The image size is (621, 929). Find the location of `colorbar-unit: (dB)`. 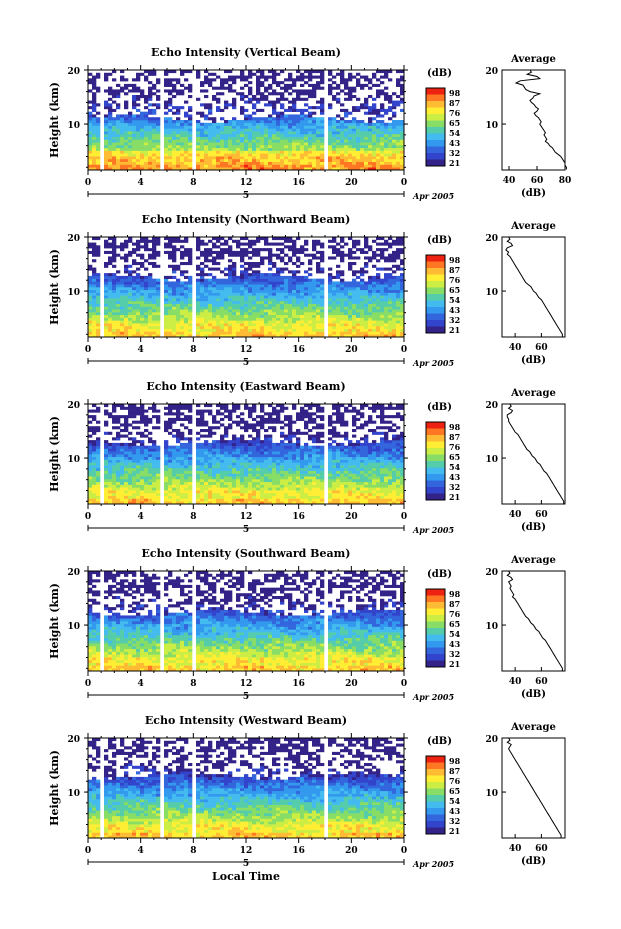

colorbar-unit: (dB) is located at coordinates (439, 73).